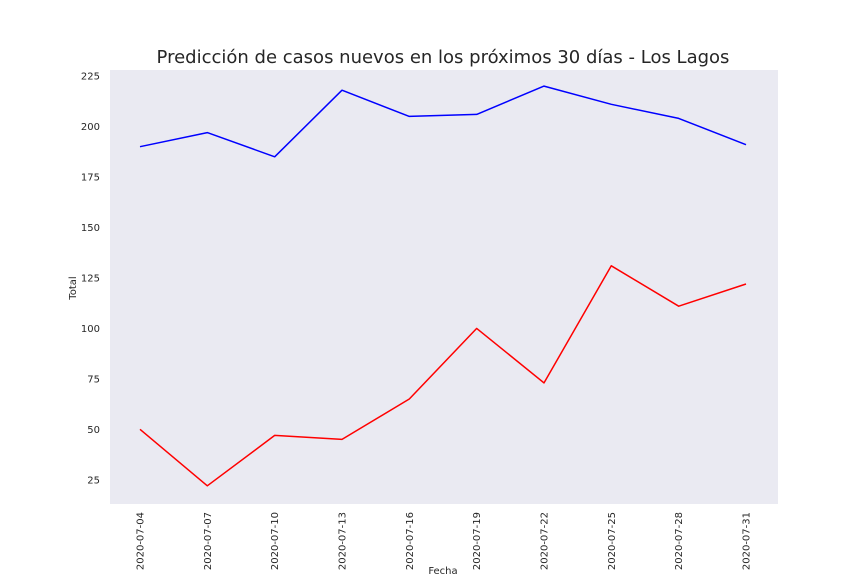  Describe the element at coordinates (93, 480) in the screenshot. I see `y-tick-label: 25` at that location.